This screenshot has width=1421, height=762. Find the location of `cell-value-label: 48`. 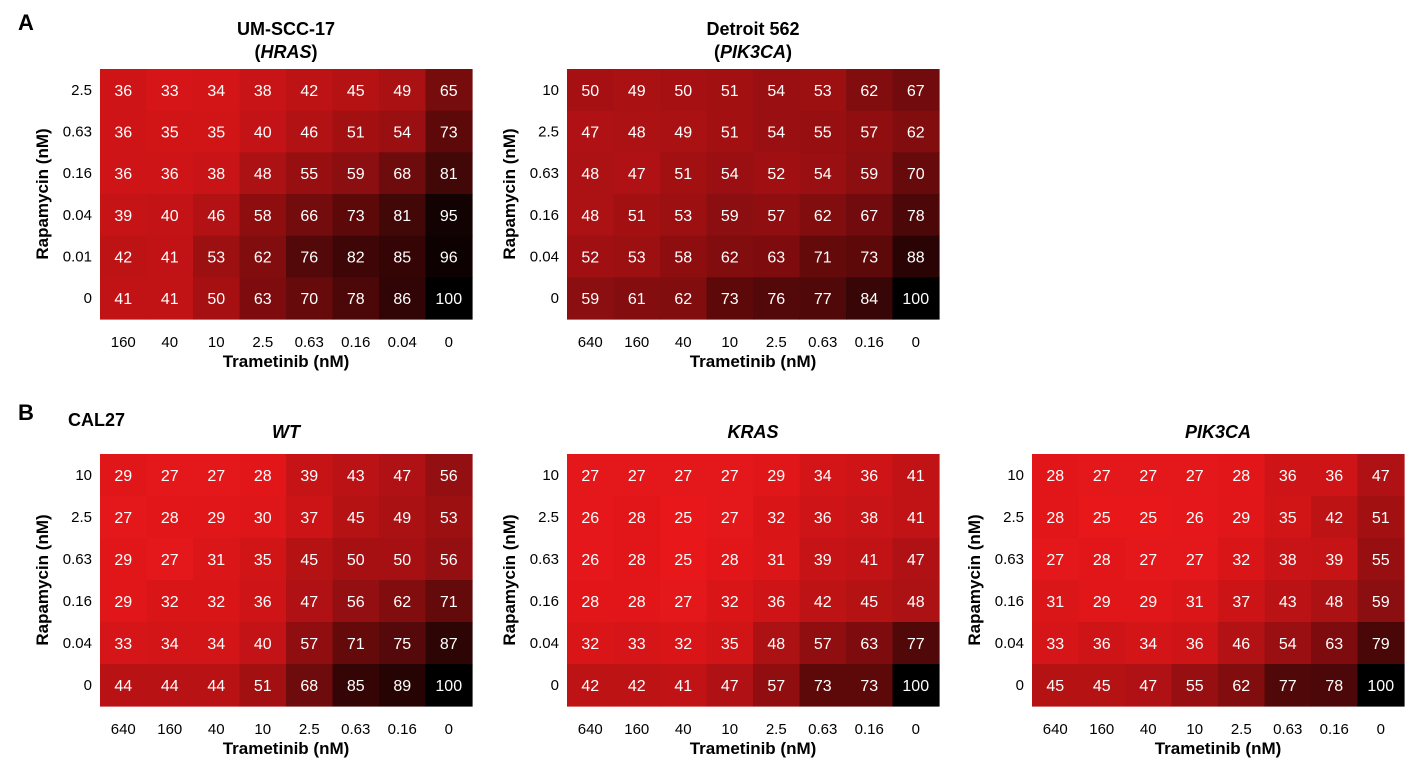

cell-value-label: 48 is located at coordinates (590, 174).